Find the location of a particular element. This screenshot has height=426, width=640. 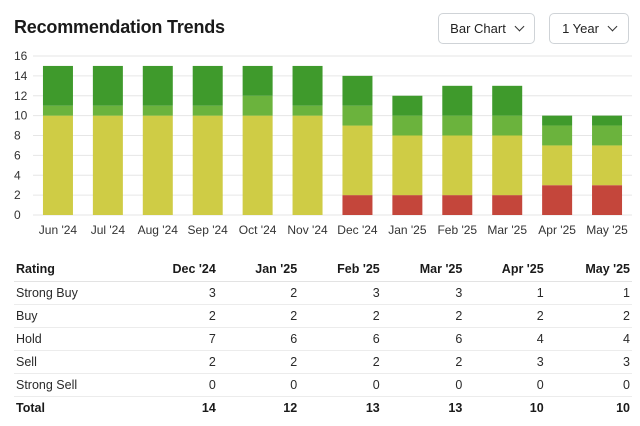

x-tick-label: Mar '25 is located at coordinates (507, 230).